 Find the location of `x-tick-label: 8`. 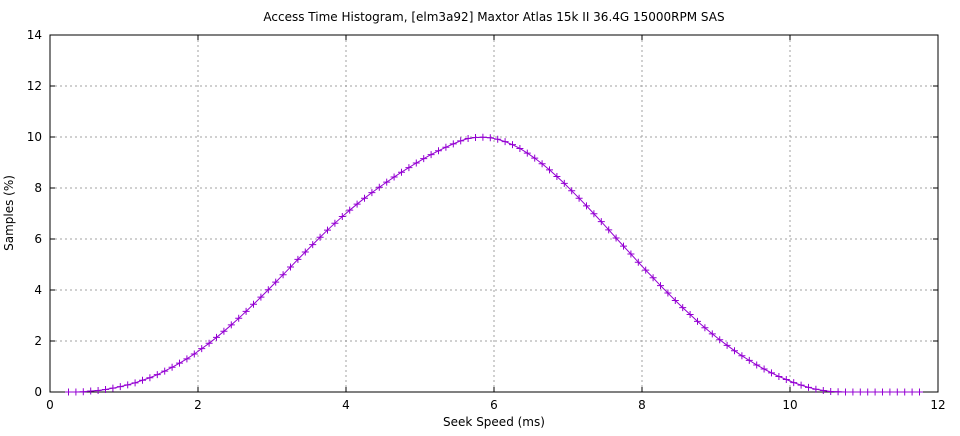

x-tick-label: 8 is located at coordinates (642, 405).